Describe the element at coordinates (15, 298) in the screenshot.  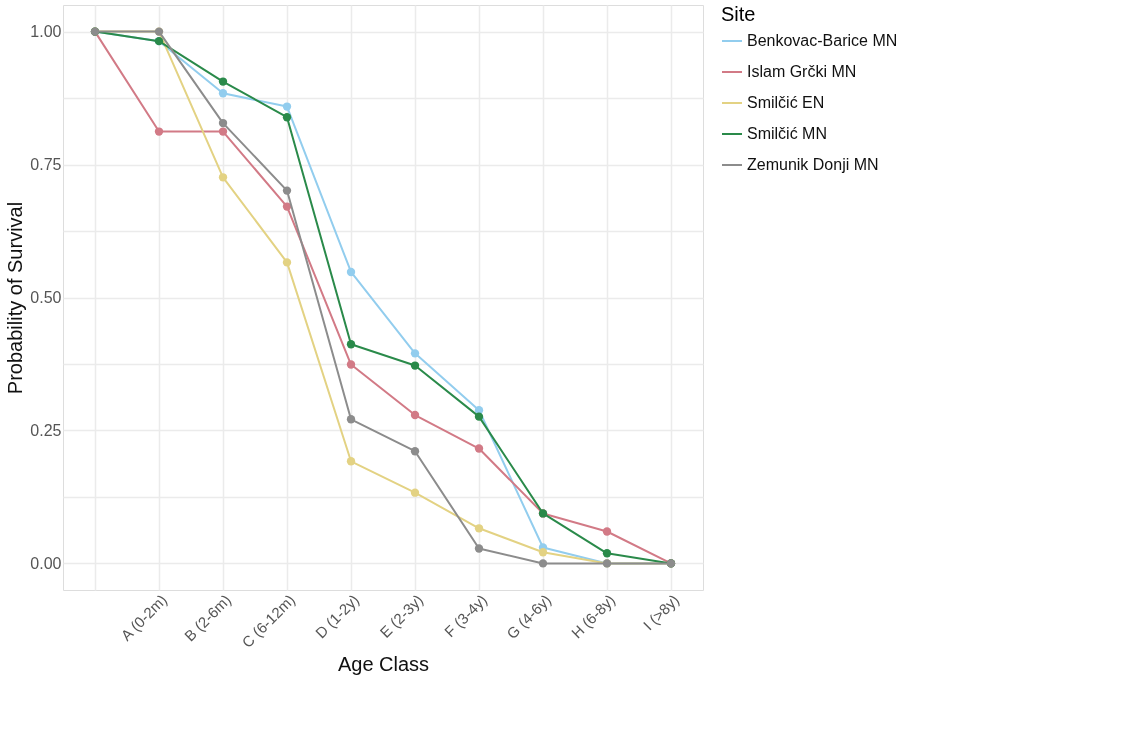
I see `y-axis-title: Probability of Survival` at that location.